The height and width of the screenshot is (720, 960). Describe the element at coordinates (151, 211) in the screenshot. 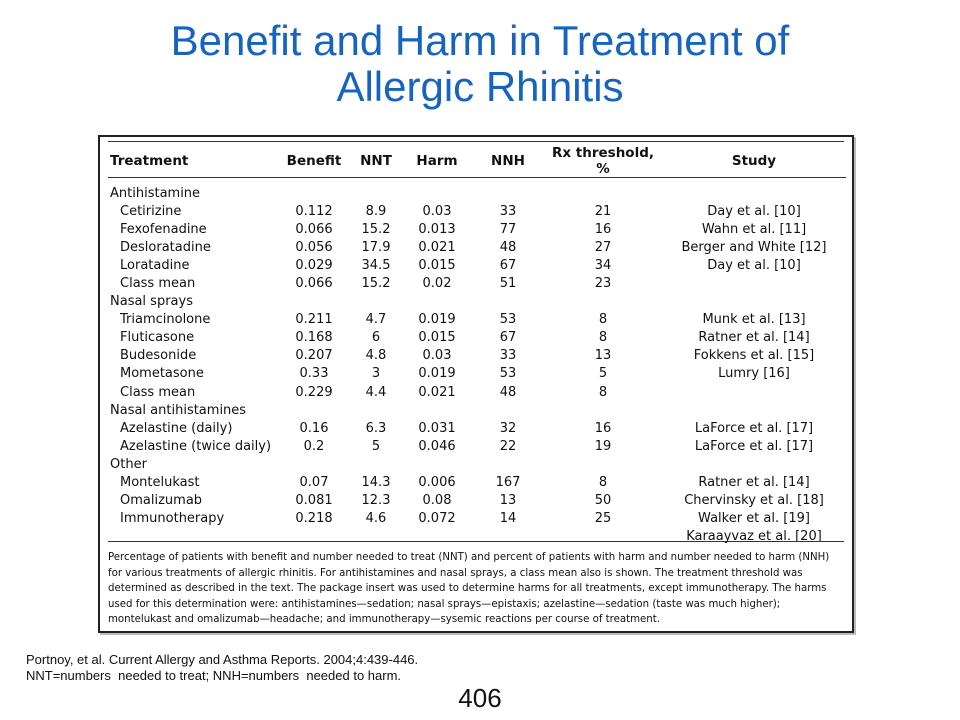

I see `cell-treatment: Cetirizine` at that location.